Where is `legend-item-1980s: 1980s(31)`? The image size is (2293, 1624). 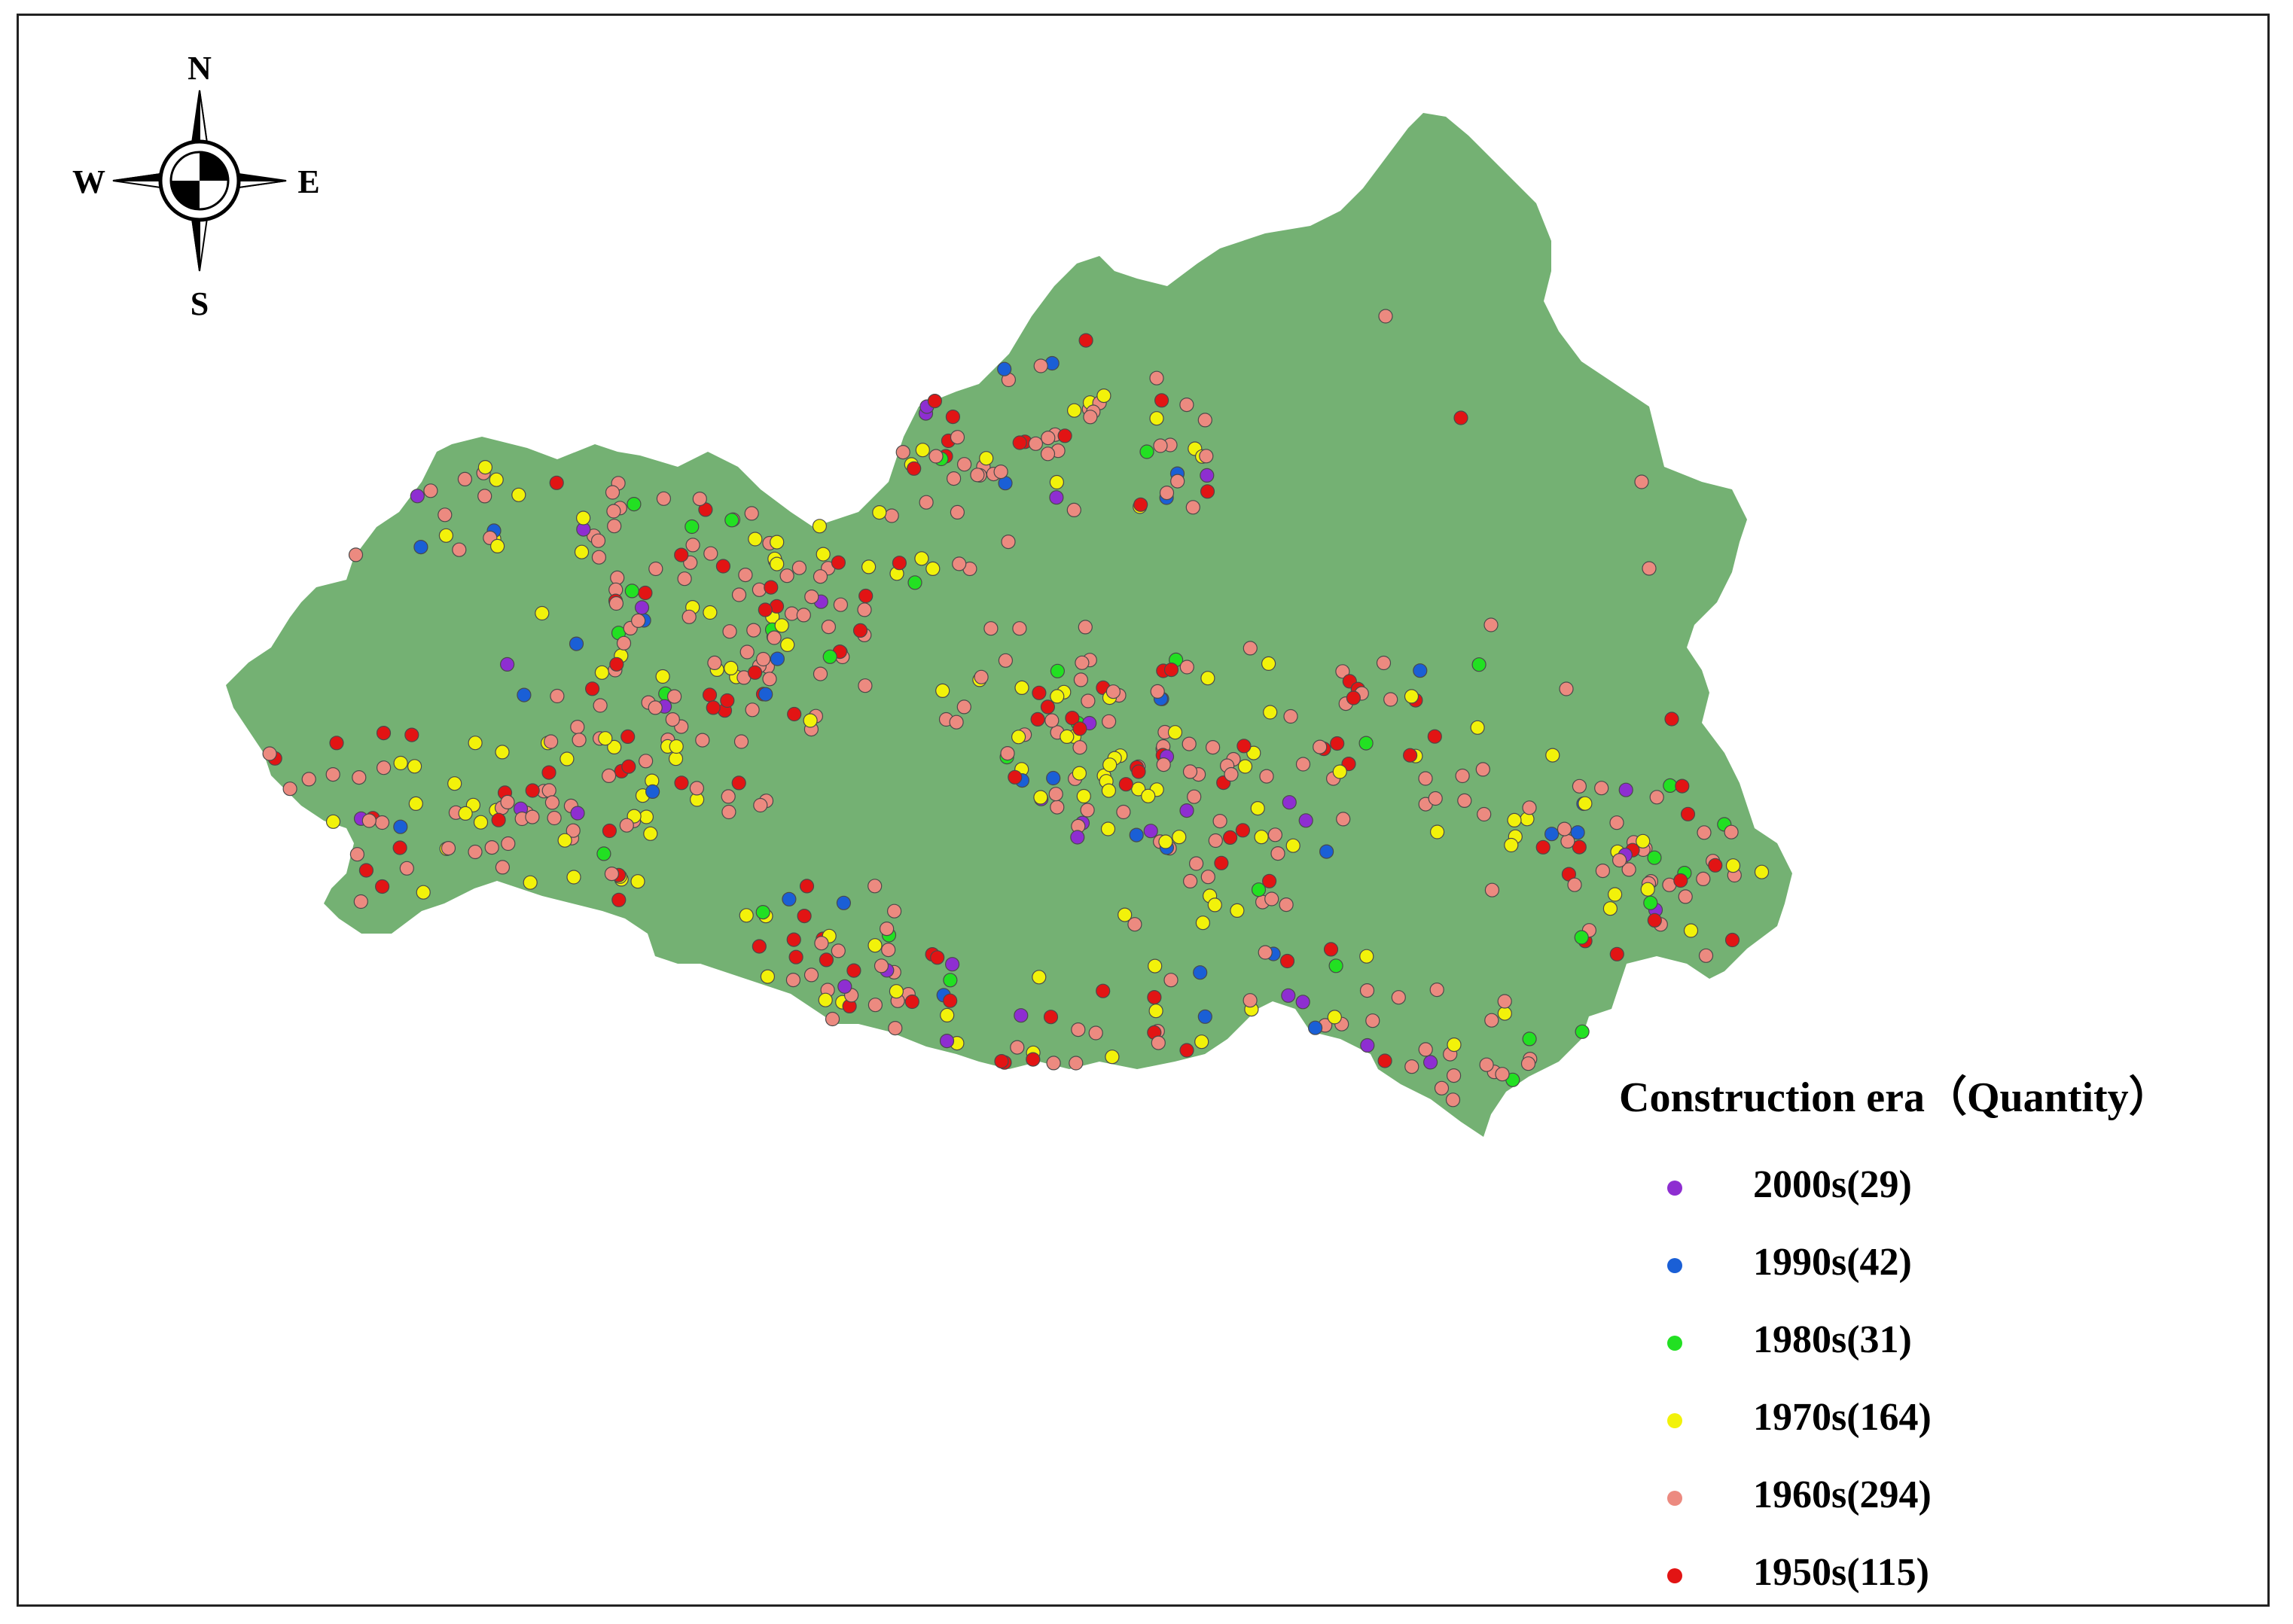 legend-item-1980s: 1980s(31) is located at coordinates (1882, 1346).